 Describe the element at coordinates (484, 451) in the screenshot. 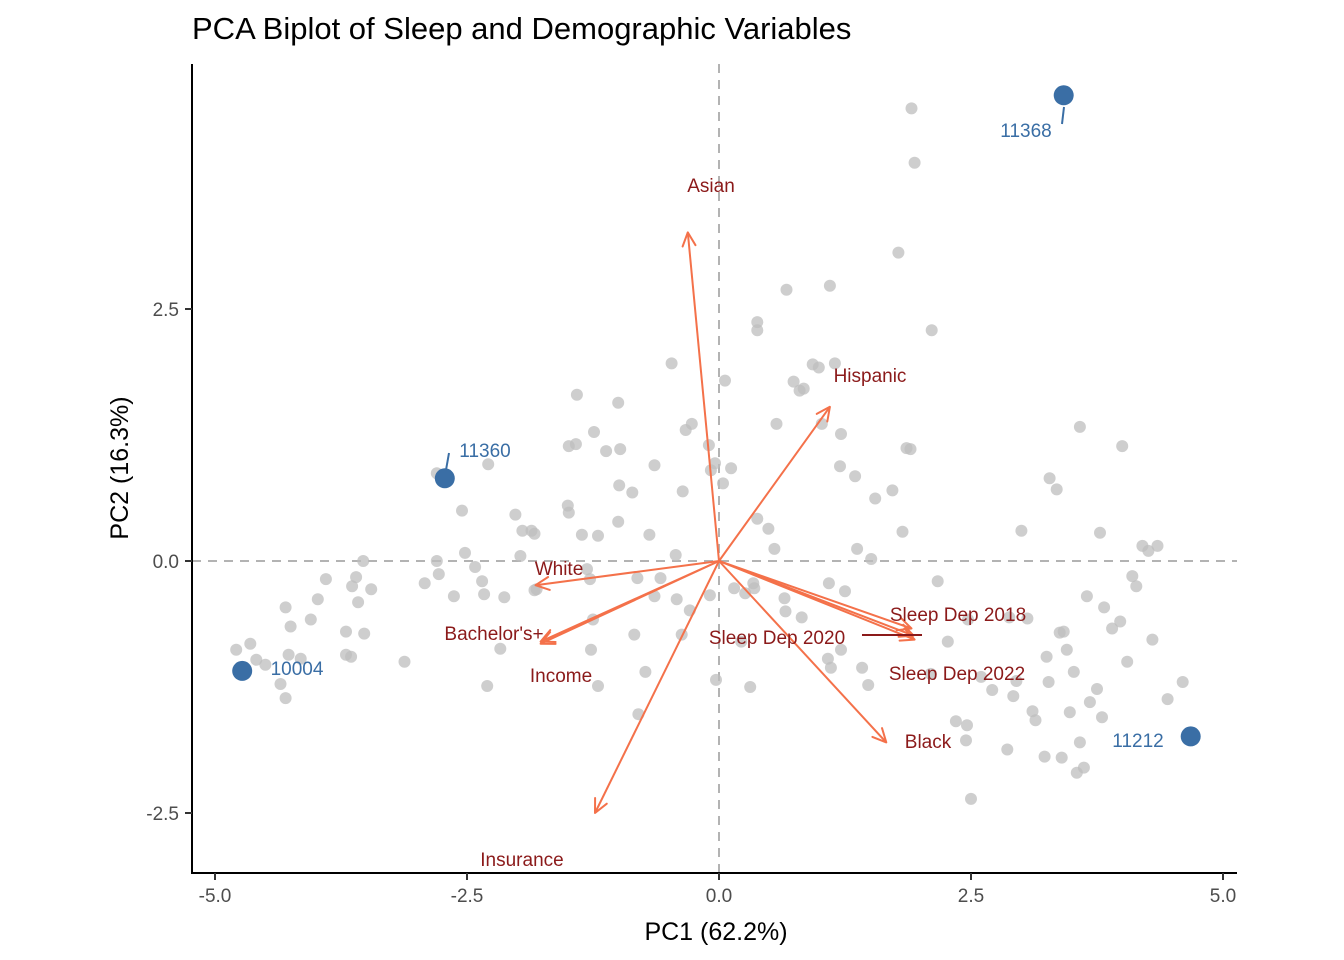

I see `point-label-11360: 11360` at that location.